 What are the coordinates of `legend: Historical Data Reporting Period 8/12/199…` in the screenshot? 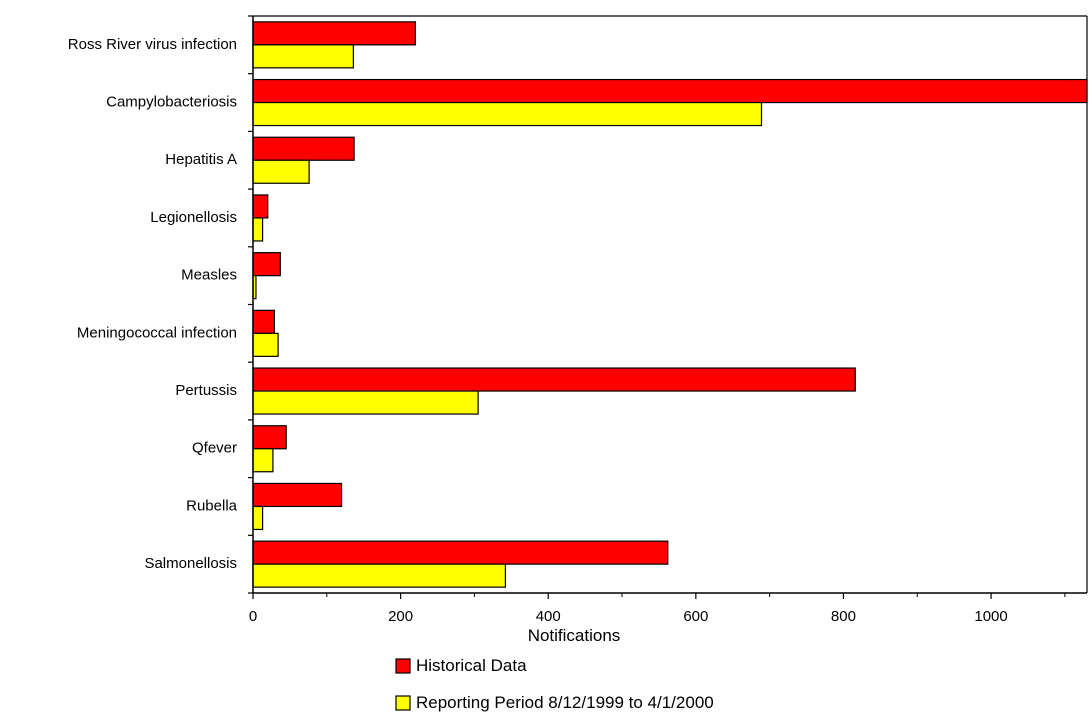 It's located at (554, 684).